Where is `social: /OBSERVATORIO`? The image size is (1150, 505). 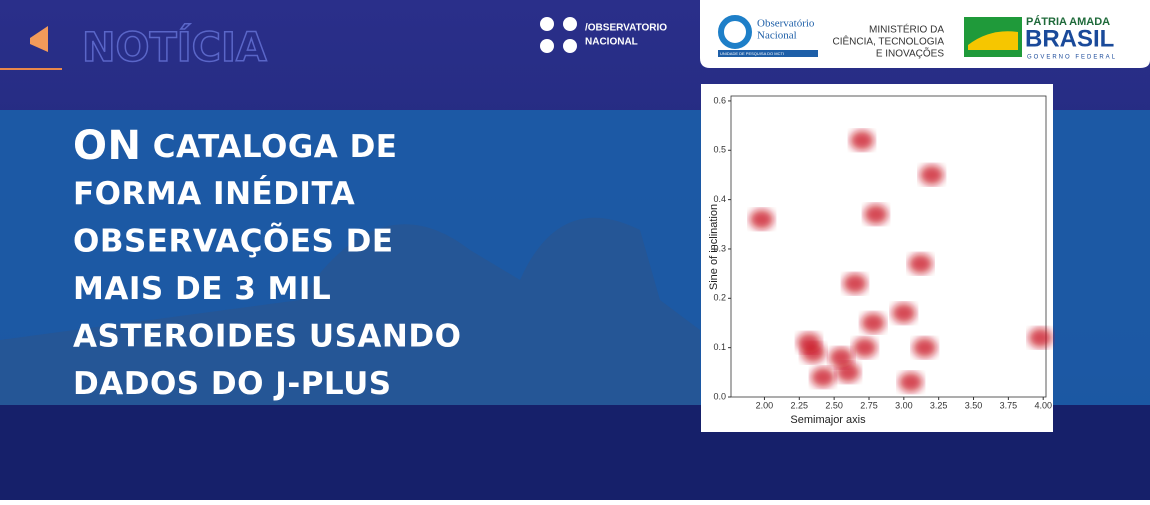 social: /OBSERVATORIO is located at coordinates (626, 28).